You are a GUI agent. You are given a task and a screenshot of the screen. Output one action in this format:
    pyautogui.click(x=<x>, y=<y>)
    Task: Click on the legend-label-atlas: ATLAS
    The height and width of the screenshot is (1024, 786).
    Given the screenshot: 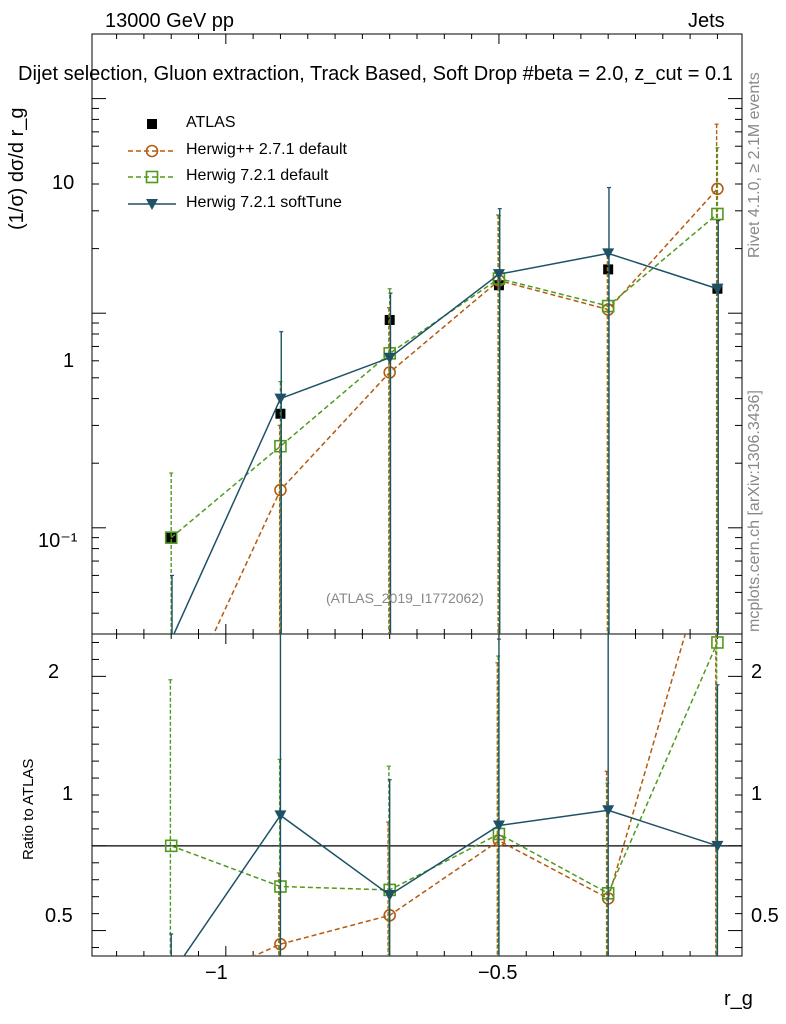 What is the action you would take?
    pyautogui.click(x=211, y=122)
    